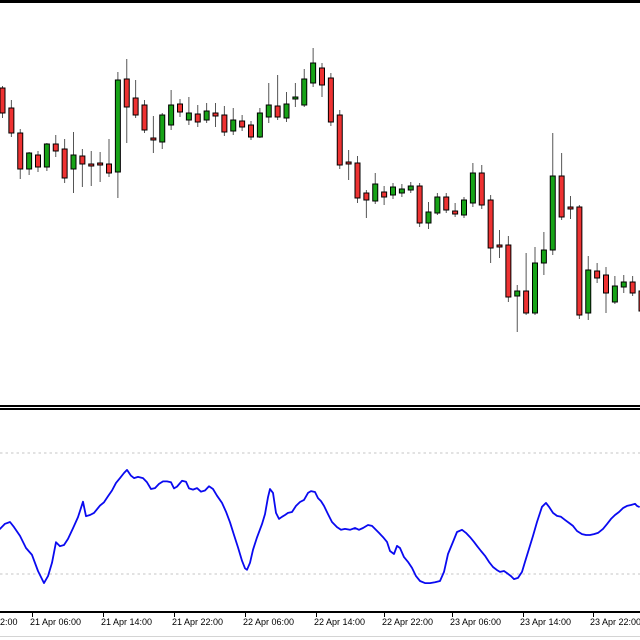 This screenshot has width=640, height=640. I want to click on time-axis-label: 23 Apr 14:00, so click(546, 622).